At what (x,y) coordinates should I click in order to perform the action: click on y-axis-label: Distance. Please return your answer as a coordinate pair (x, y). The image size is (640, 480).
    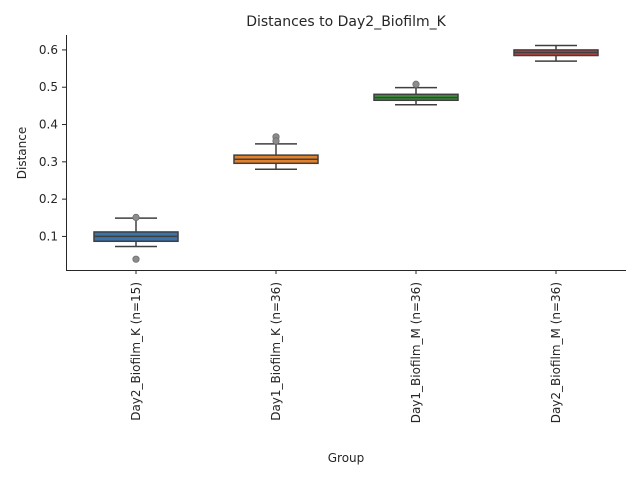
    Looking at the image, I should click on (22, 153).